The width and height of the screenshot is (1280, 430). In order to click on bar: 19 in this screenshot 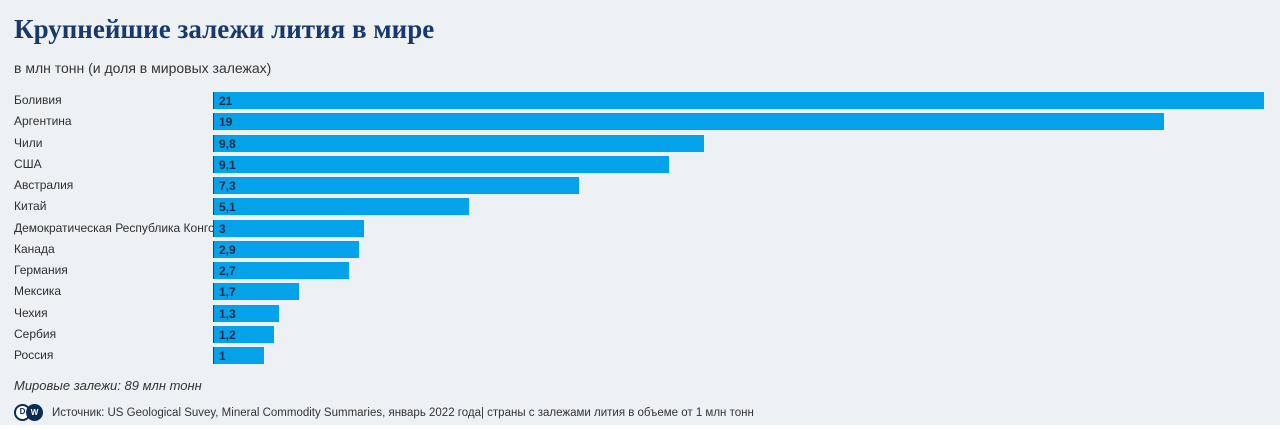, I will do `click(689, 122)`.